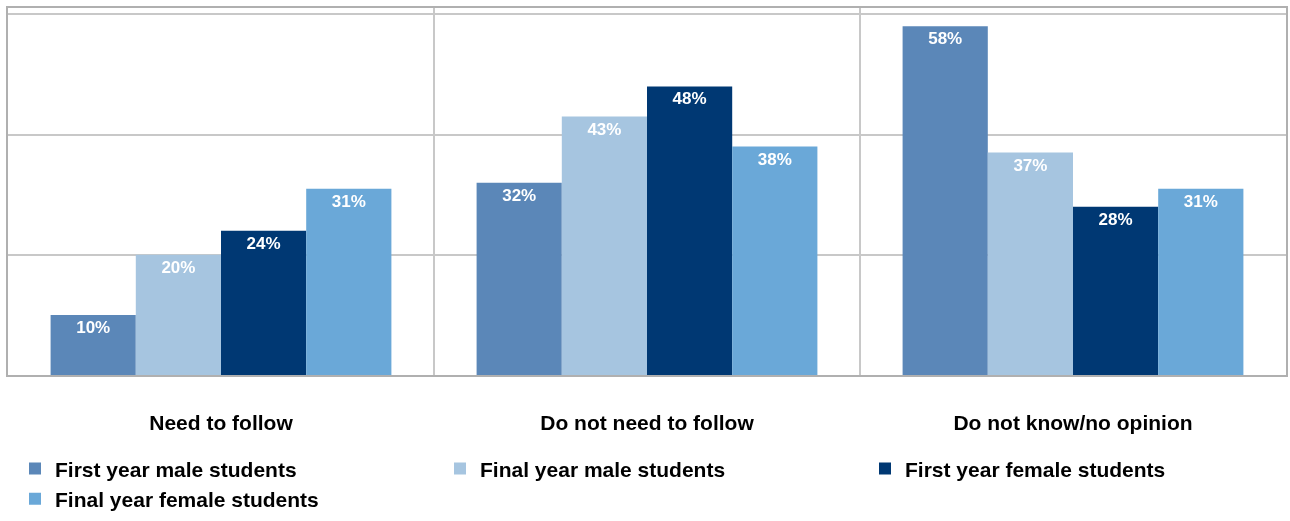 This screenshot has height=521, width=1290. I want to click on data-label: 58%, so click(945, 39).